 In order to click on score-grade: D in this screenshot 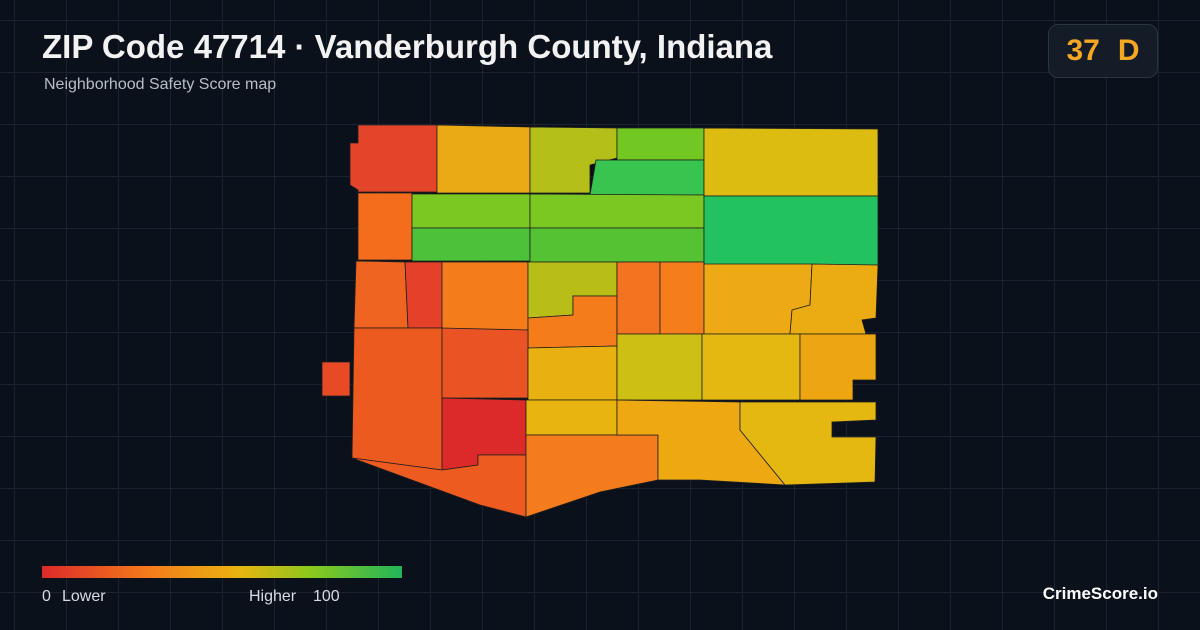, I will do `click(1128, 50)`.